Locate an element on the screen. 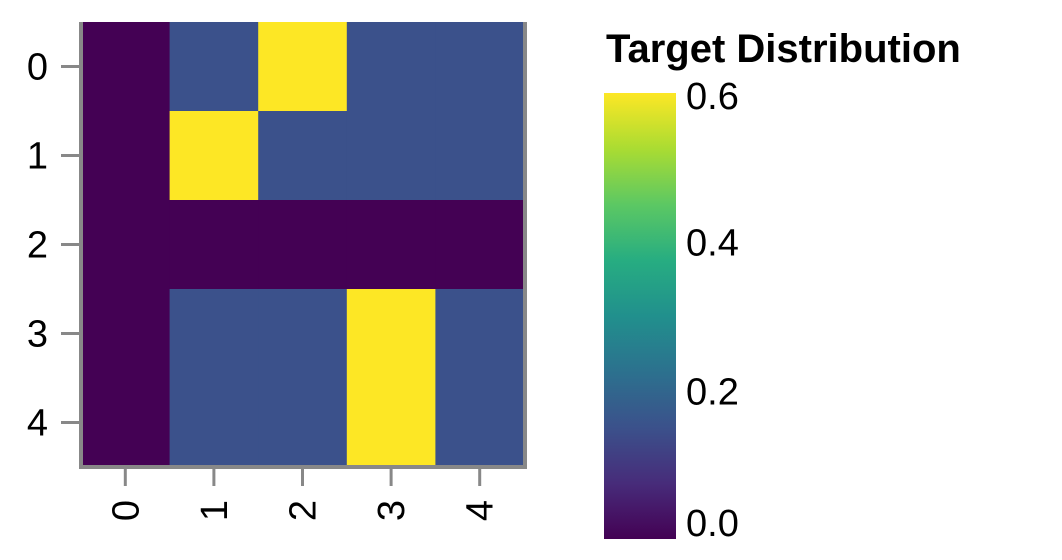  x-tick-label: 2 is located at coordinates (304, 510).